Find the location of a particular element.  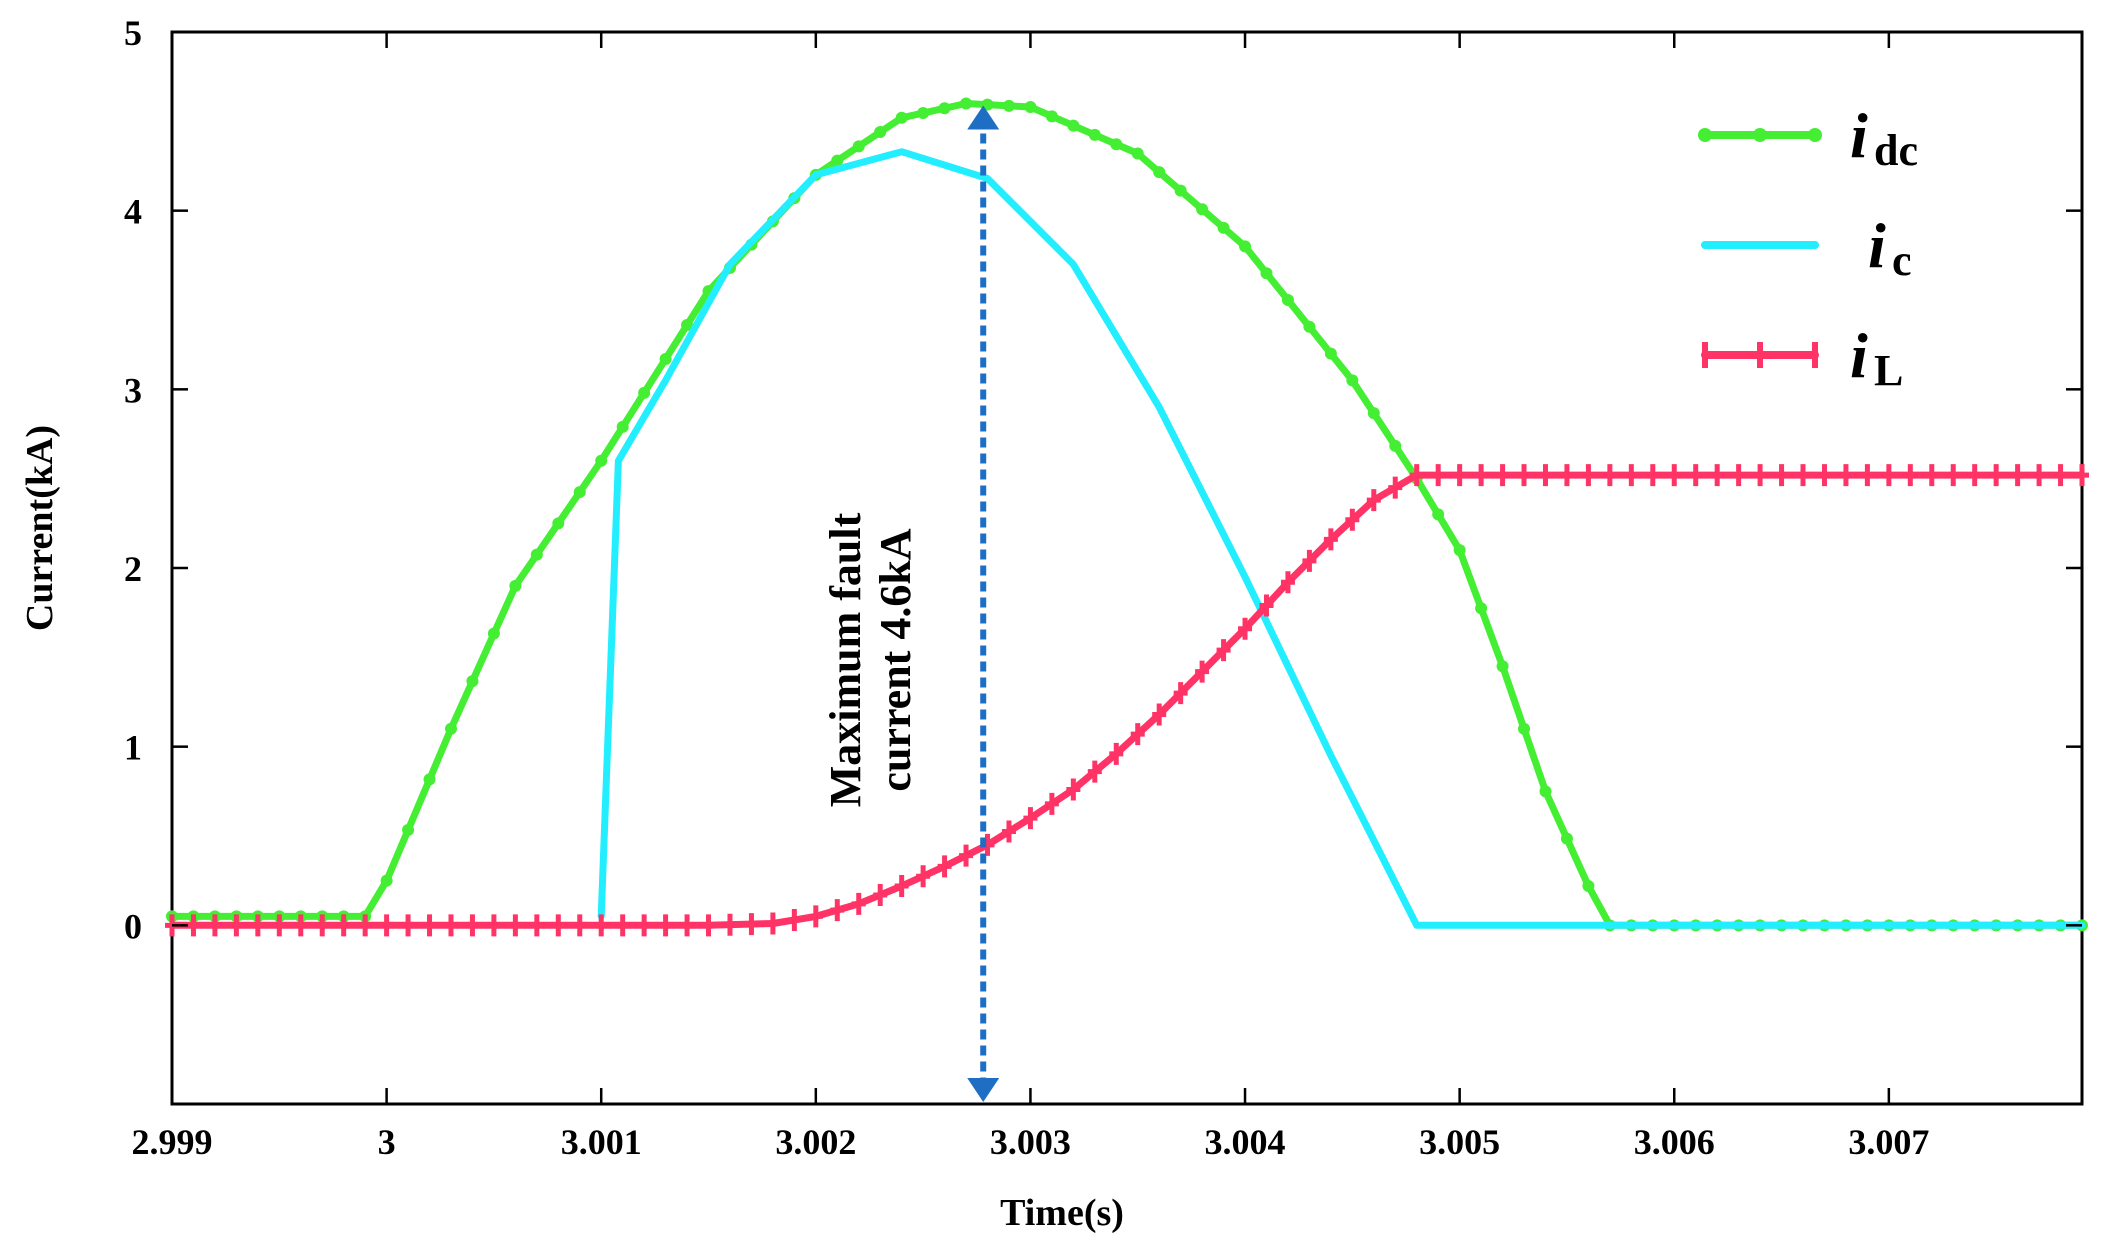

x-axis-title: Time(s) is located at coordinates (1062, 1213).